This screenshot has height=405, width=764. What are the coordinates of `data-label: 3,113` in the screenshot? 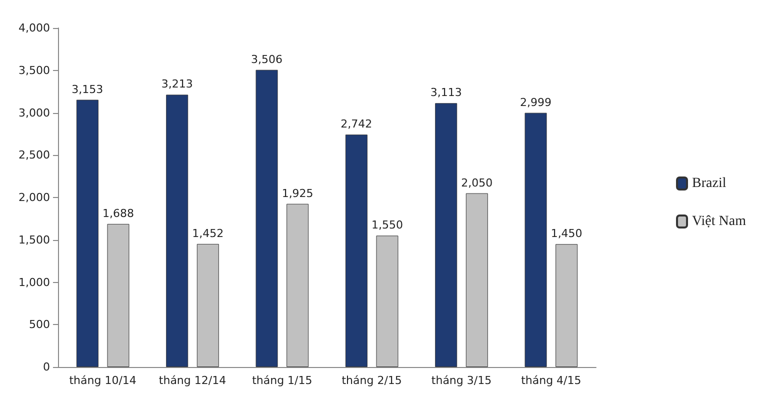 It's located at (446, 93).